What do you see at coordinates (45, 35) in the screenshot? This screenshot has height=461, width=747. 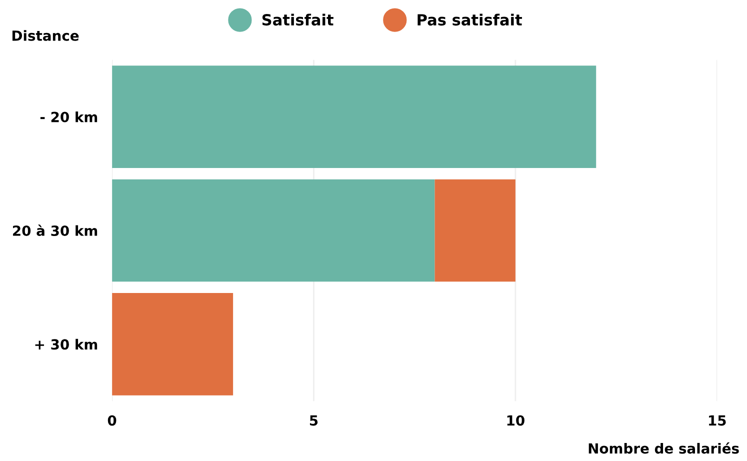 I see `y-axis-title: Distance` at bounding box center [45, 35].